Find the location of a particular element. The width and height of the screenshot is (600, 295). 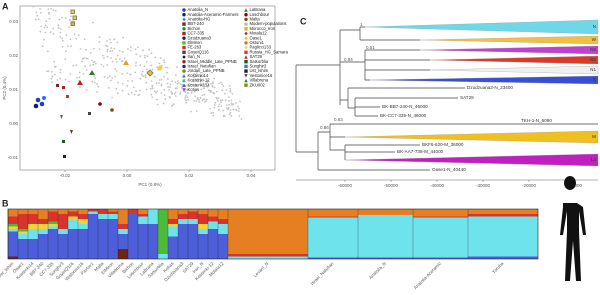

legend-label: Anatolia-HG is located at coordinates (199, 19).